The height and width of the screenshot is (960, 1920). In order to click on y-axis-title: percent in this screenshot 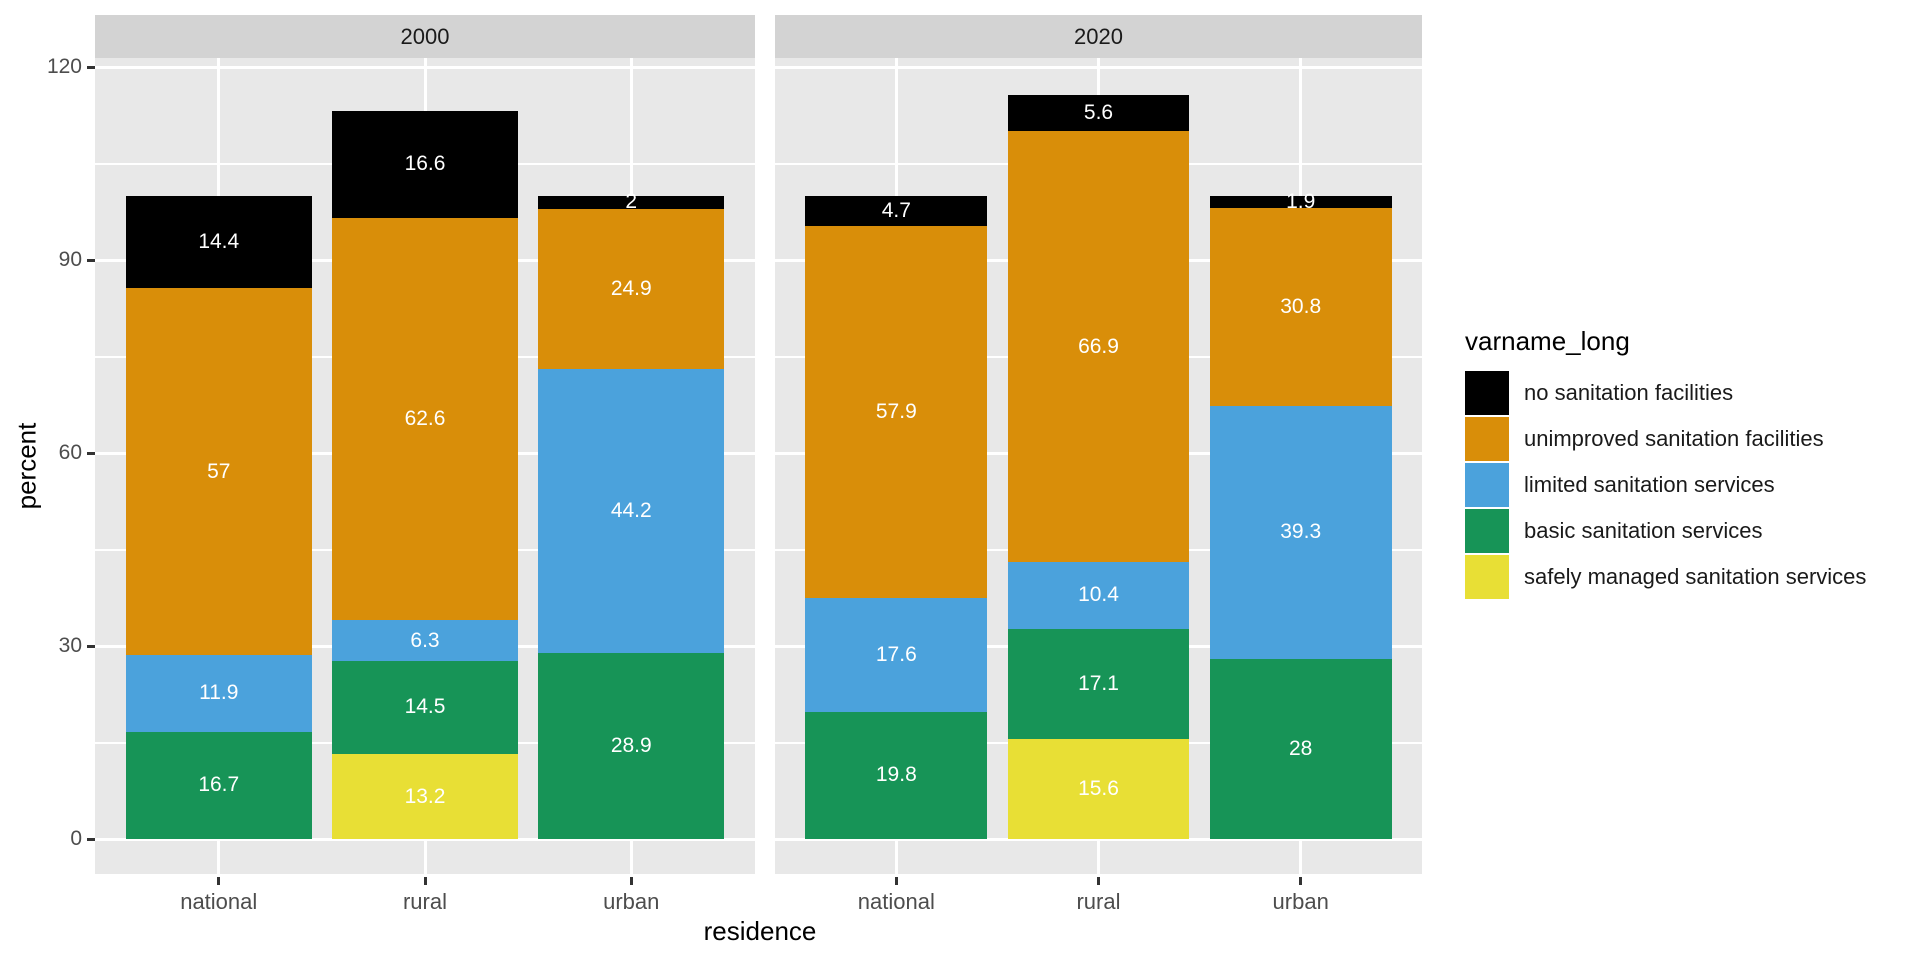, I will do `click(26, 466)`.